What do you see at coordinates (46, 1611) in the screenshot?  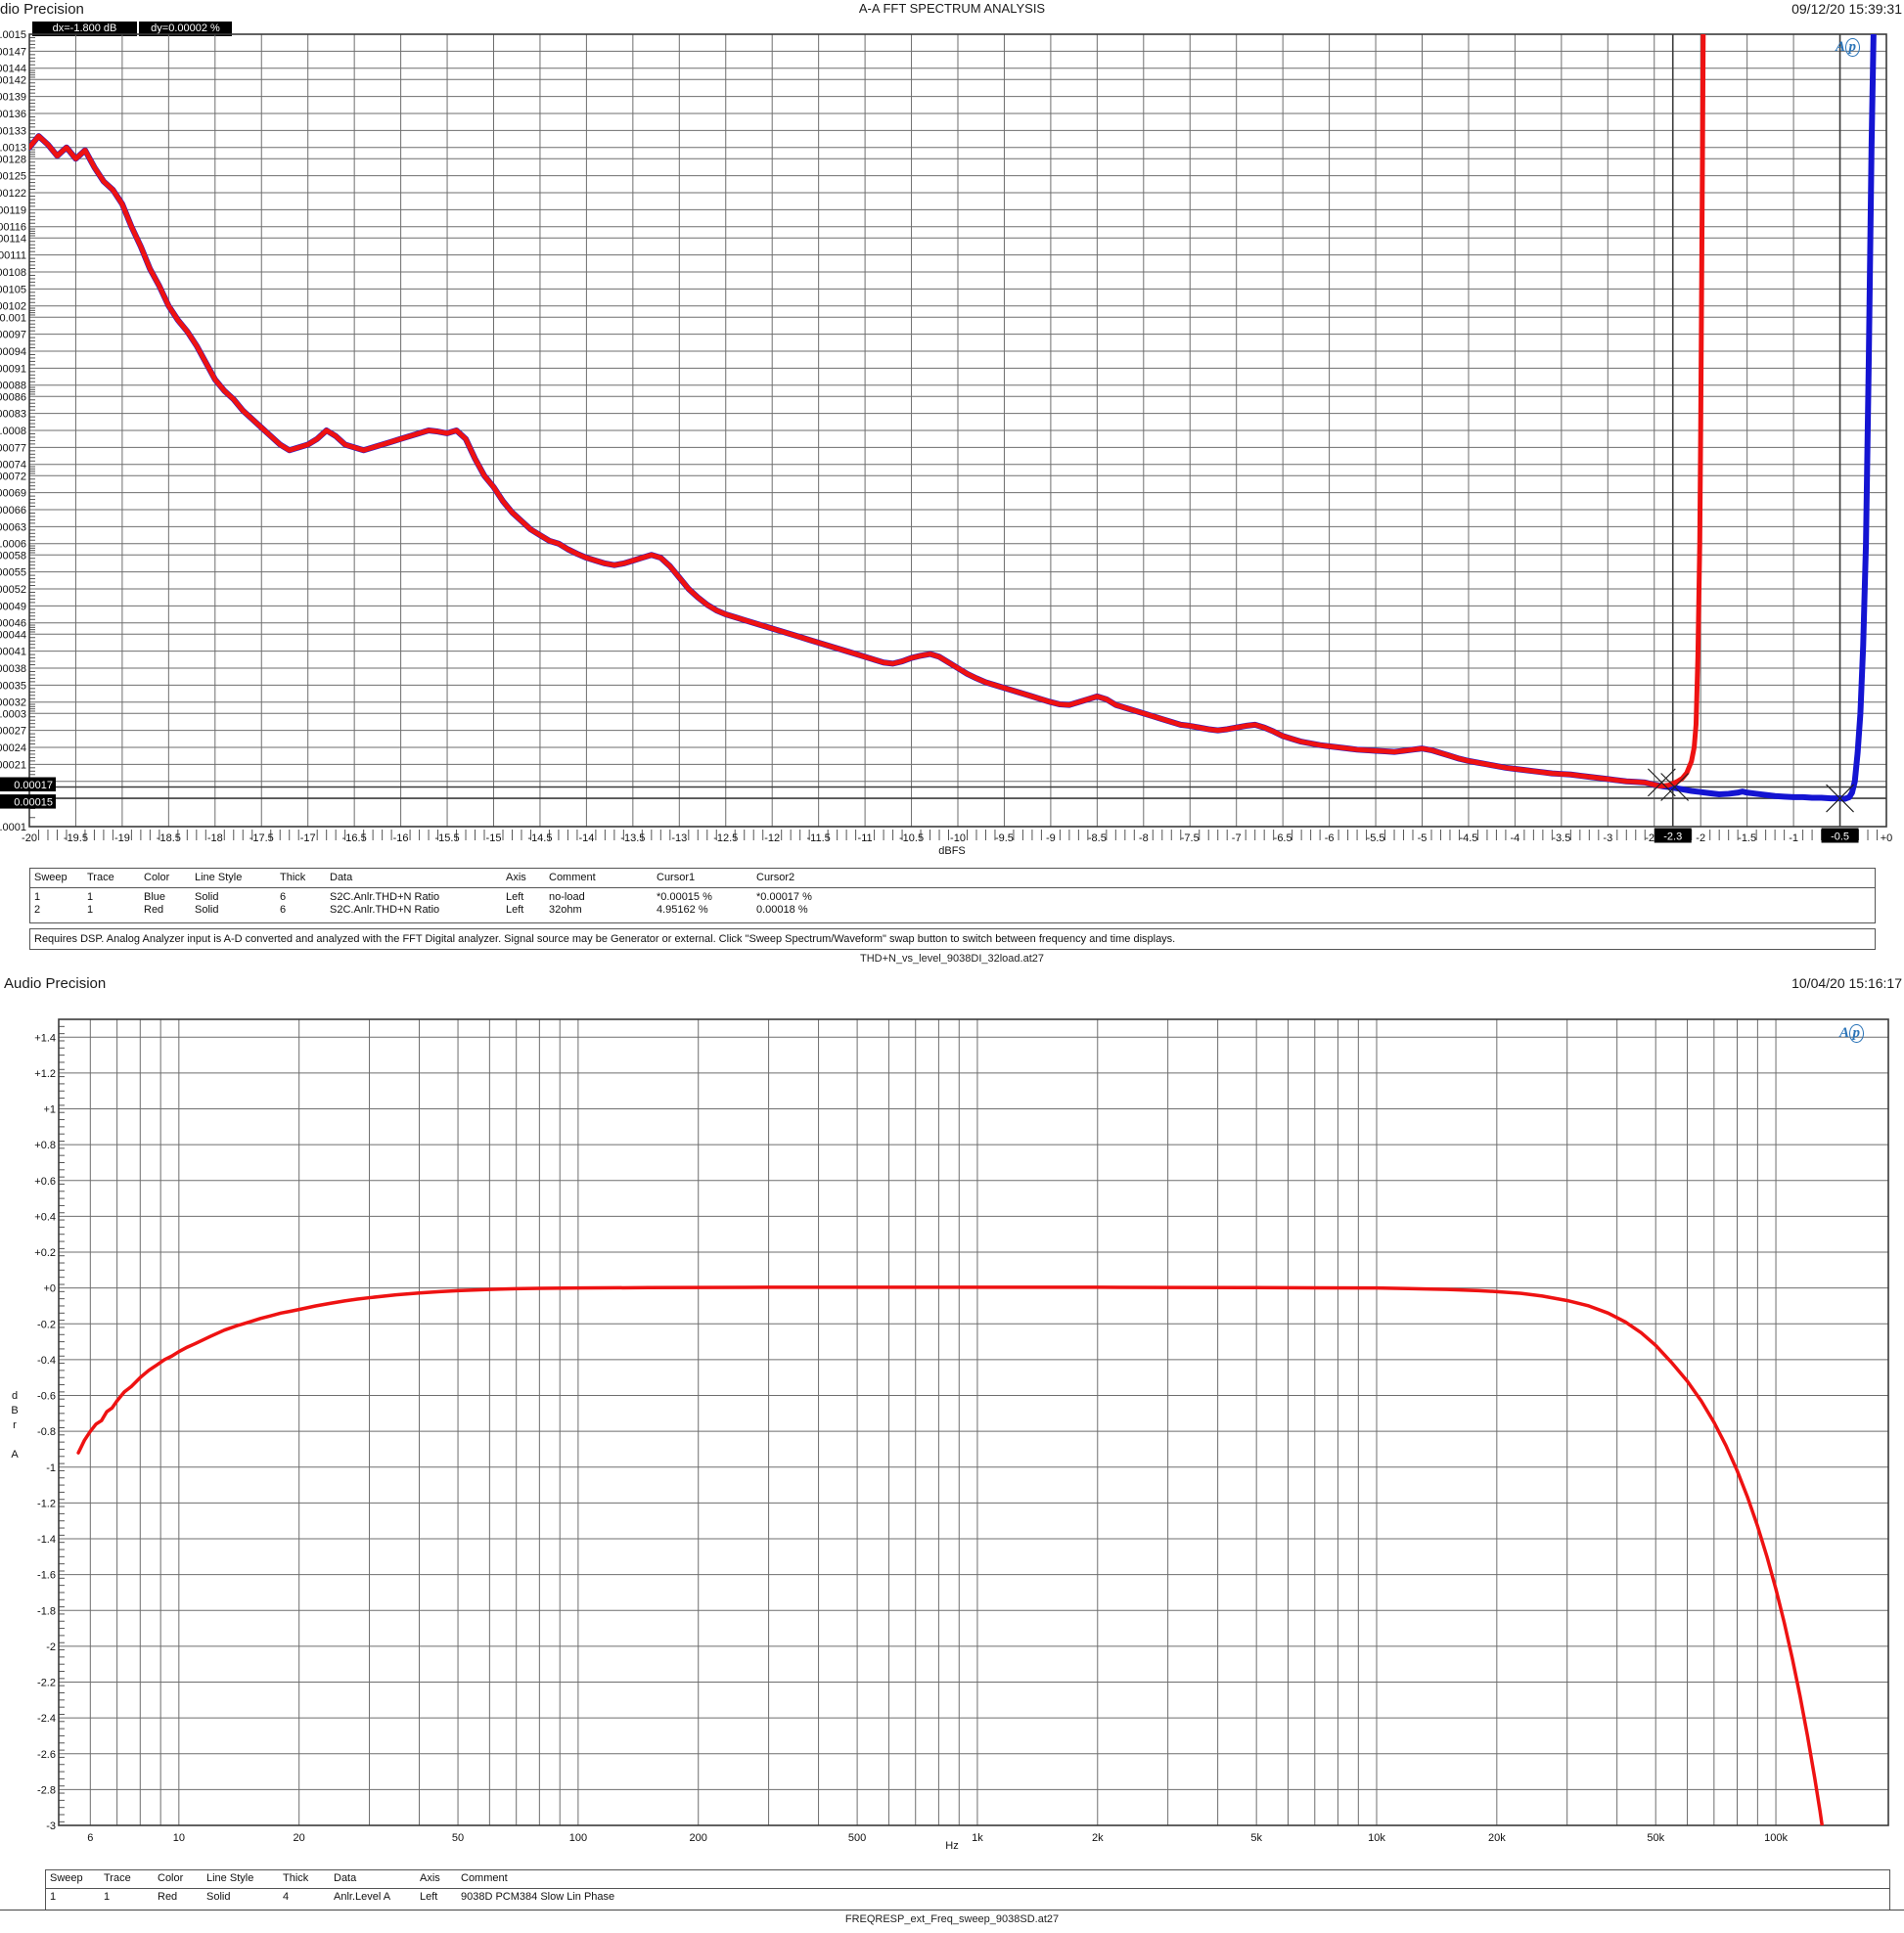 I see `y-tick-label: -1.8` at bounding box center [46, 1611].